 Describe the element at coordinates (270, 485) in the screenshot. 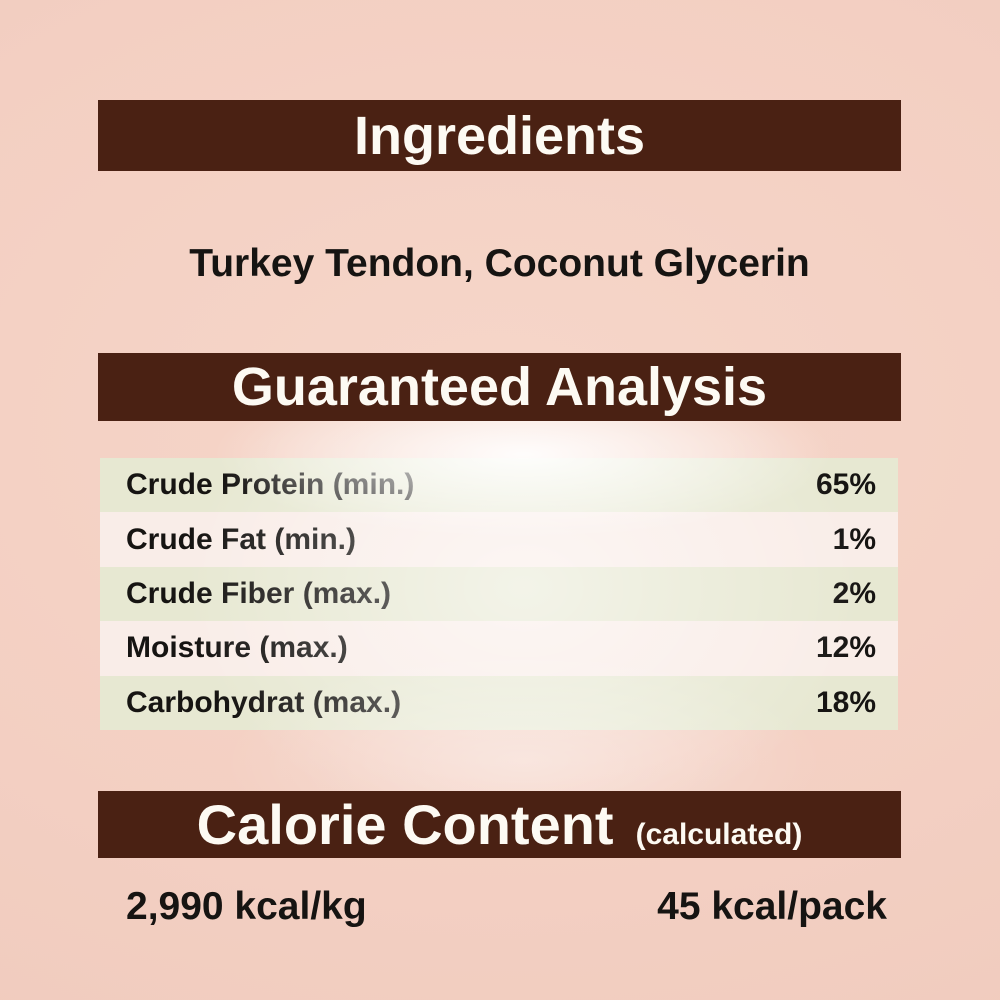

I see `row-label: Crude Protein (min.)` at that location.